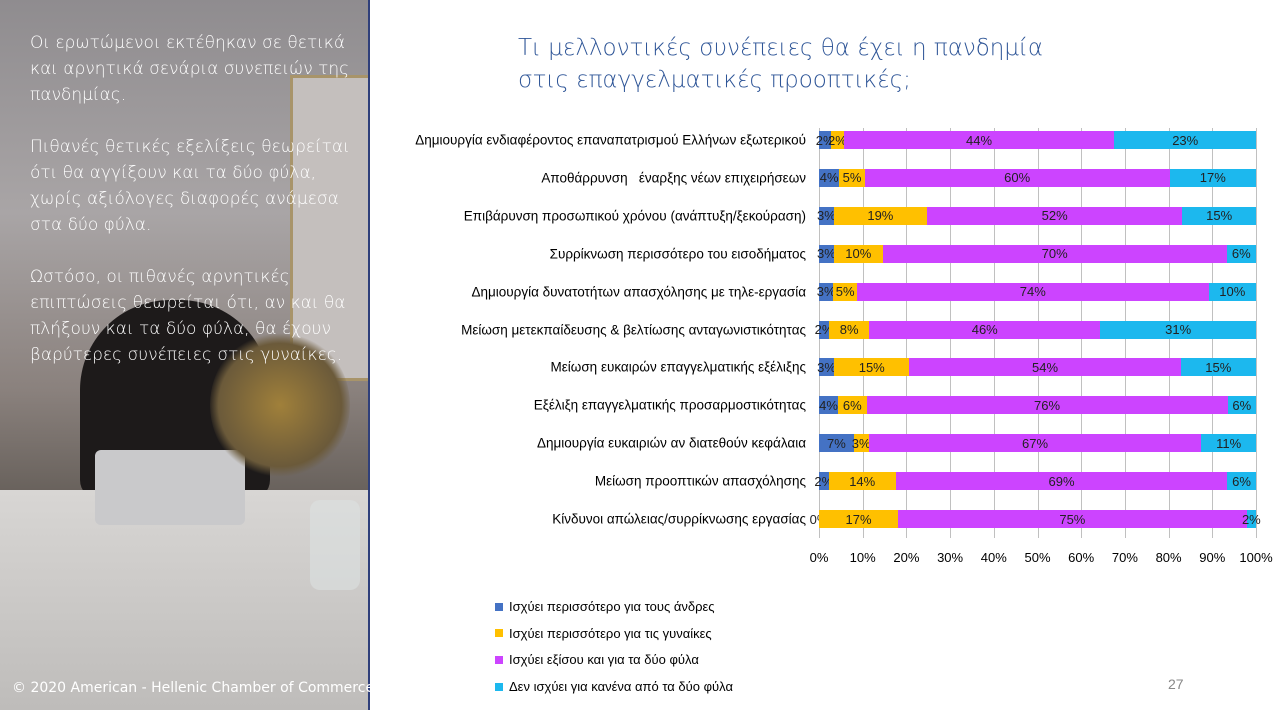 The width and height of the screenshot is (1276, 710). What do you see at coordinates (612, 606) in the screenshot?
I see `legend-label: Ισχύει περισσότερο για τους άνδρες` at bounding box center [612, 606].